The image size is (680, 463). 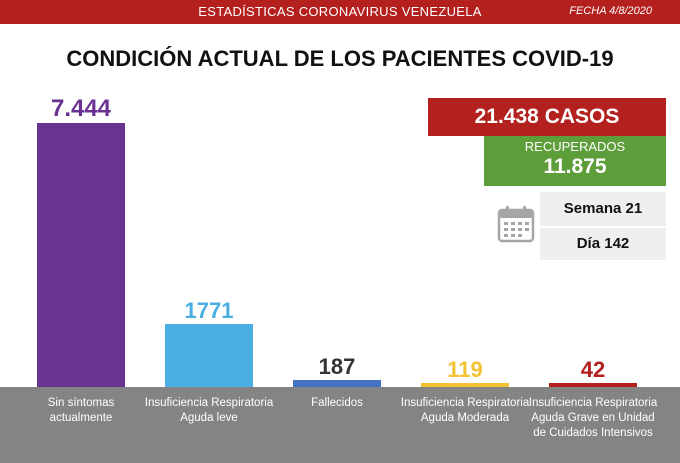 What do you see at coordinates (337, 403) in the screenshot?
I see `category-label-2: Fallecidos` at bounding box center [337, 403].